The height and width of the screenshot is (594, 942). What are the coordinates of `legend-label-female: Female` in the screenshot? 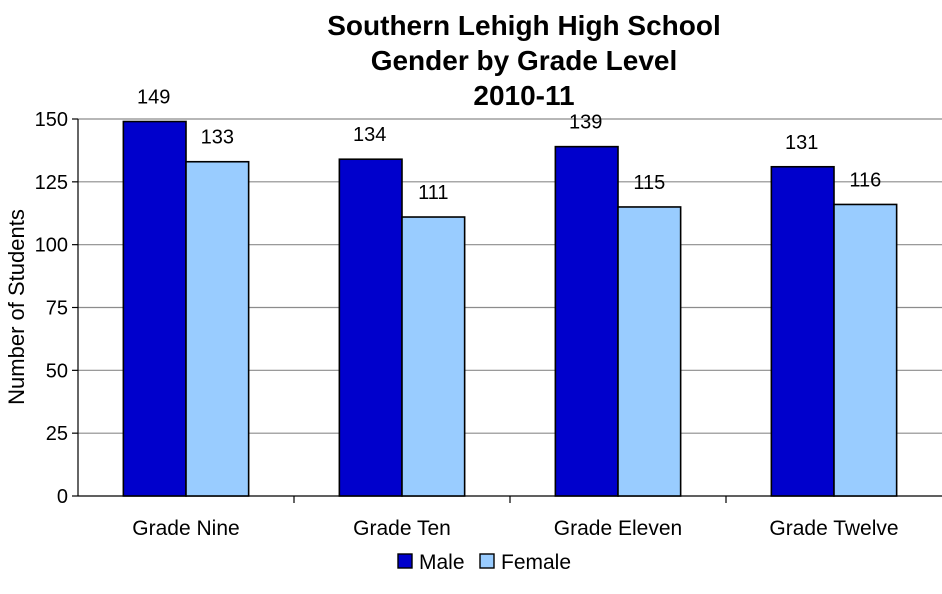 It's located at (536, 562).